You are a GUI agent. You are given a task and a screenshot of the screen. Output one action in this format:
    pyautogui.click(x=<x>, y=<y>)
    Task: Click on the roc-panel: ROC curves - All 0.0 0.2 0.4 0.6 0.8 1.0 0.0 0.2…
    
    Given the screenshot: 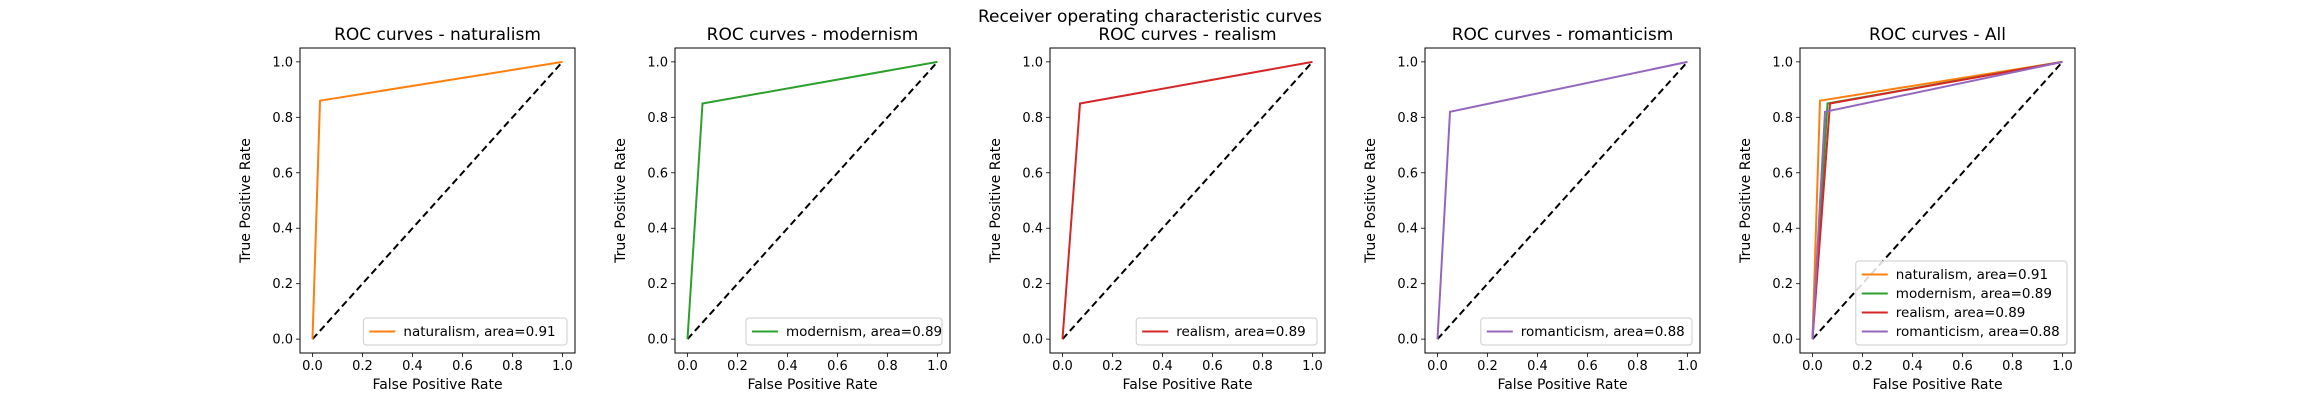 What is the action you would take?
    pyautogui.click(x=1907, y=209)
    